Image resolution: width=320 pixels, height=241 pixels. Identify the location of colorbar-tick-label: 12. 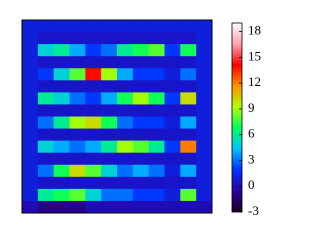
(254, 81).